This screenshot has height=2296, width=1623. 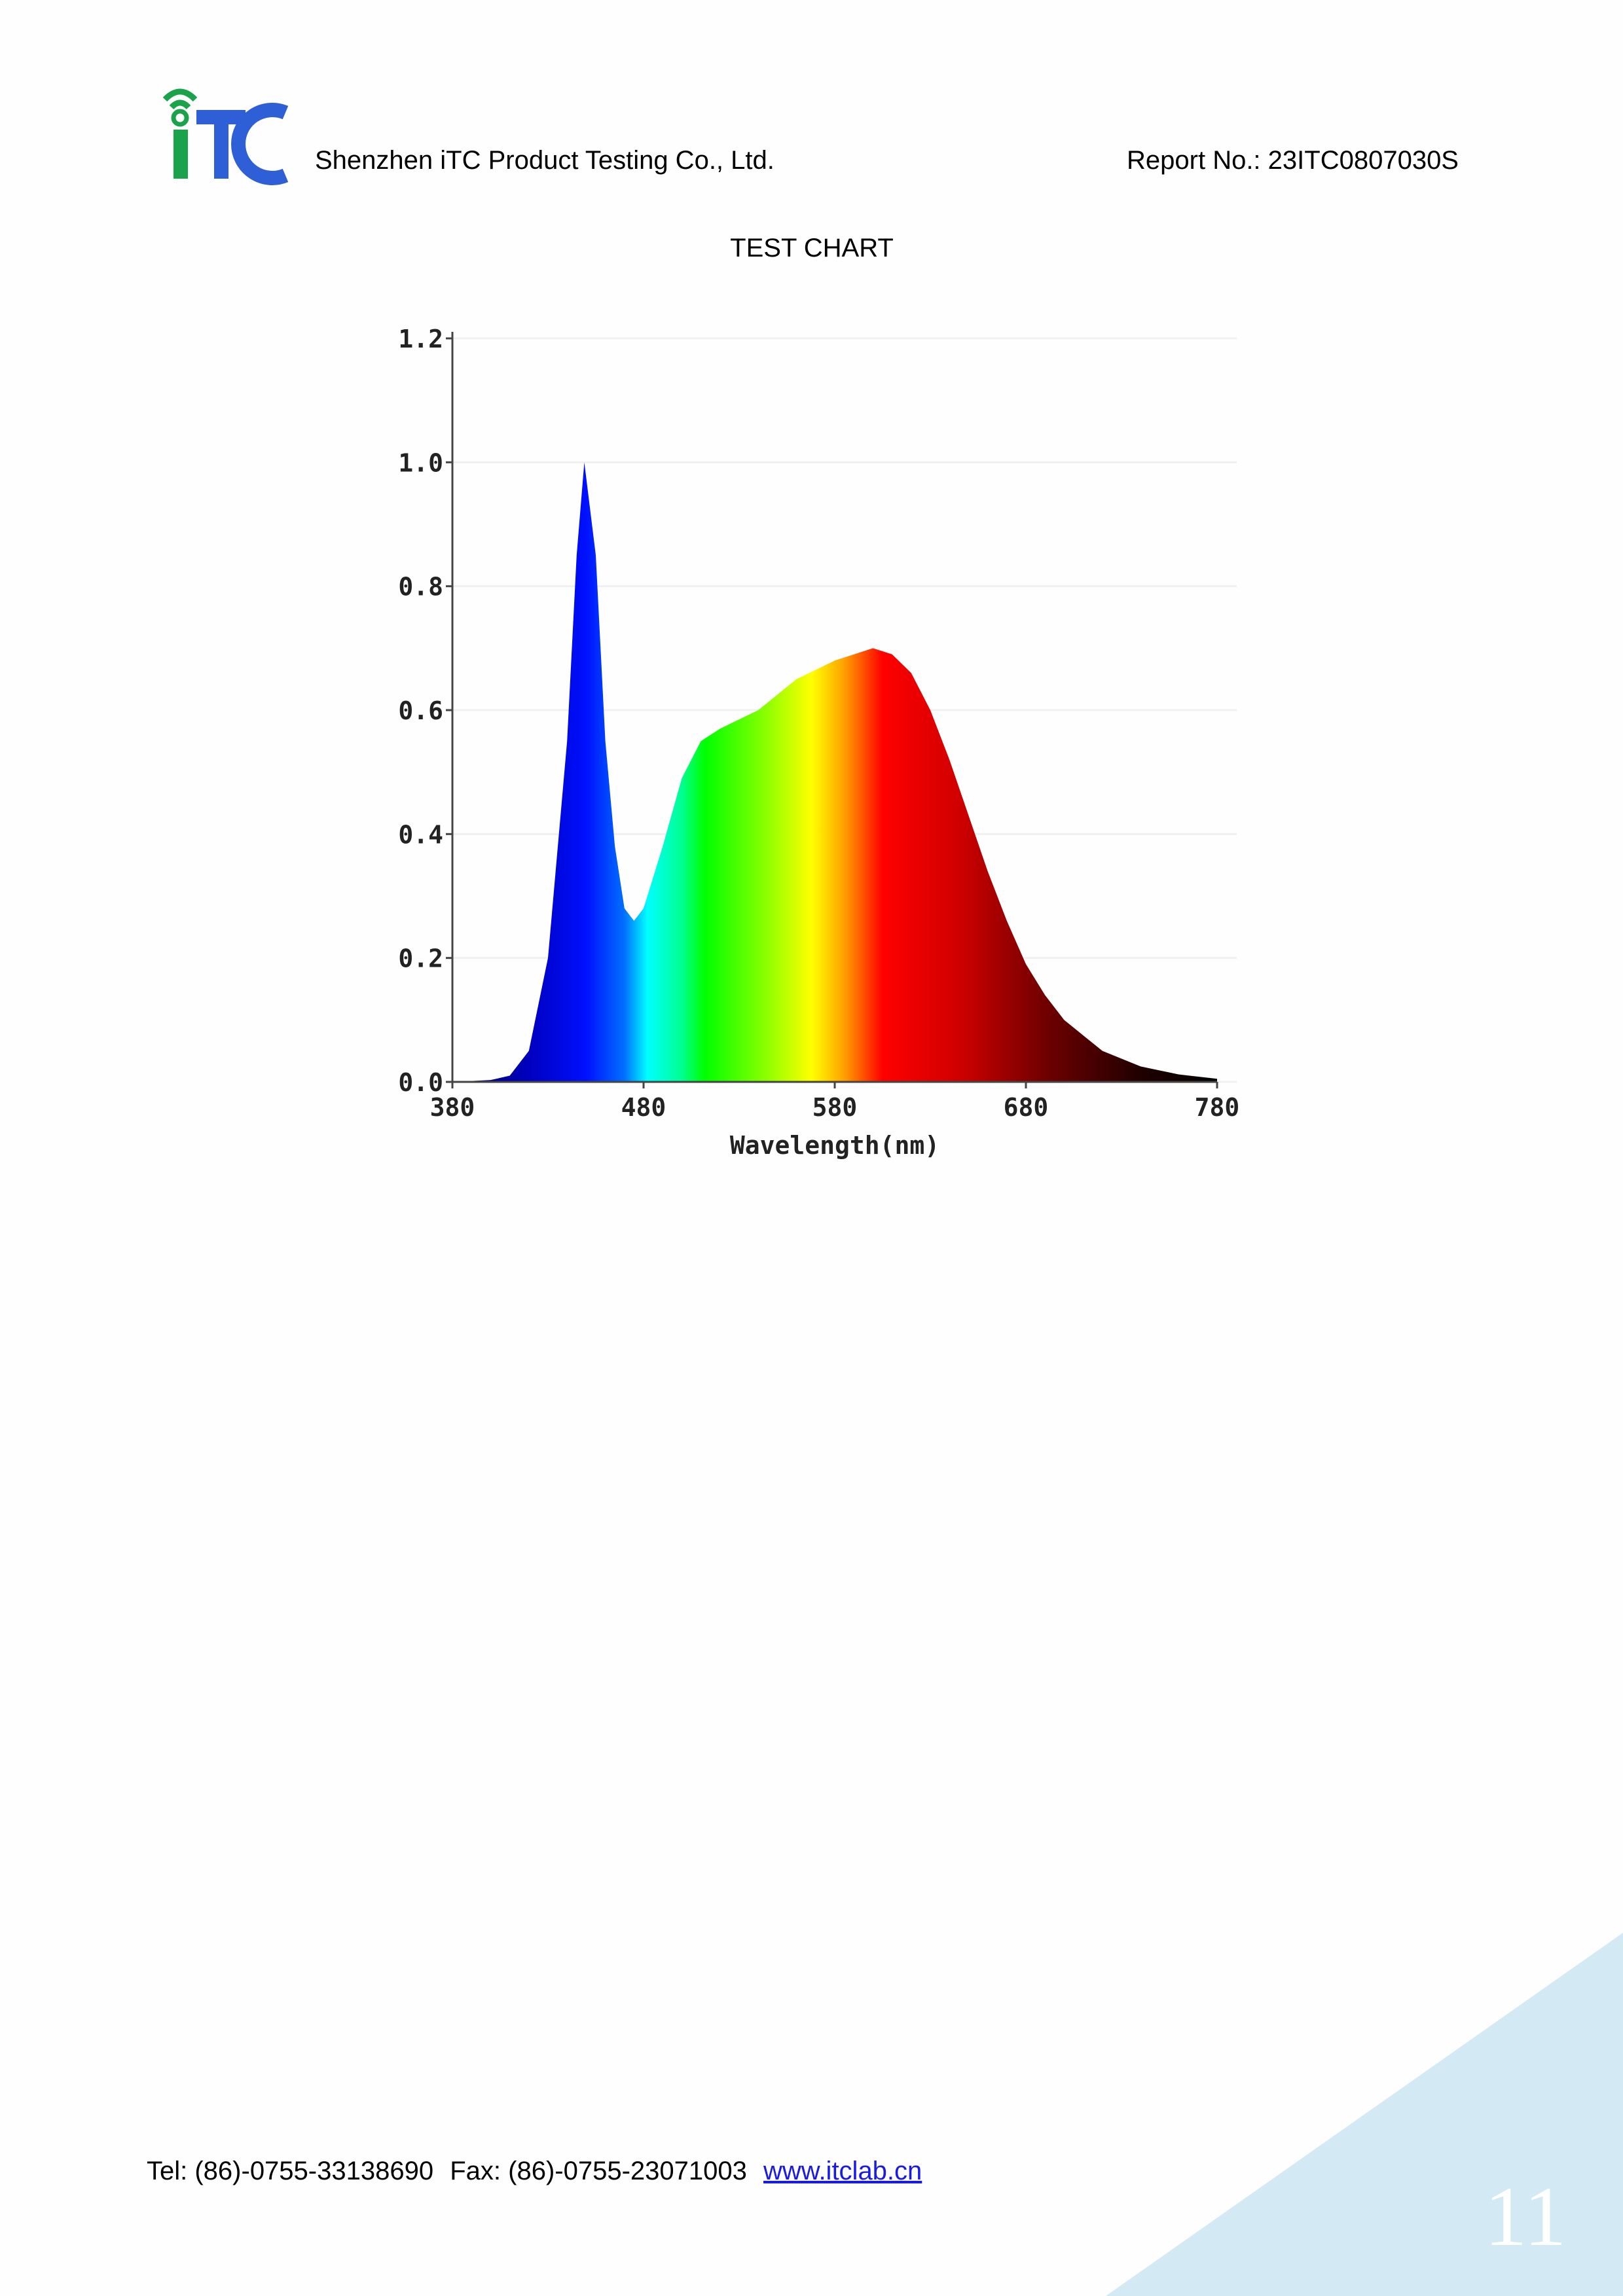 I want to click on company-name: Shenzhen iTC Product Testing Co., Ltd., so click(x=545, y=160).